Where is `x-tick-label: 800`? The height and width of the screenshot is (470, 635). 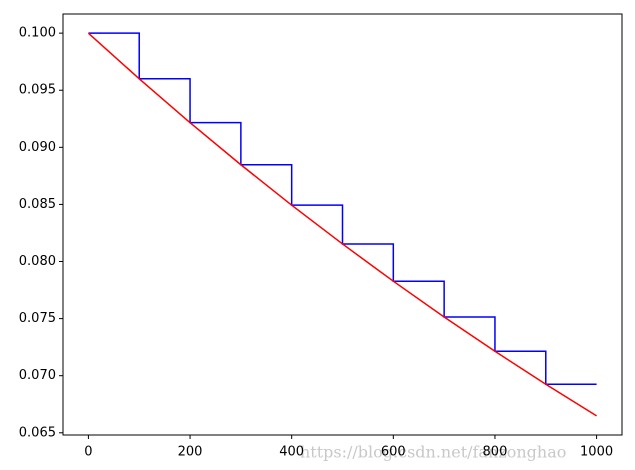 x-tick-label: 800 is located at coordinates (495, 452).